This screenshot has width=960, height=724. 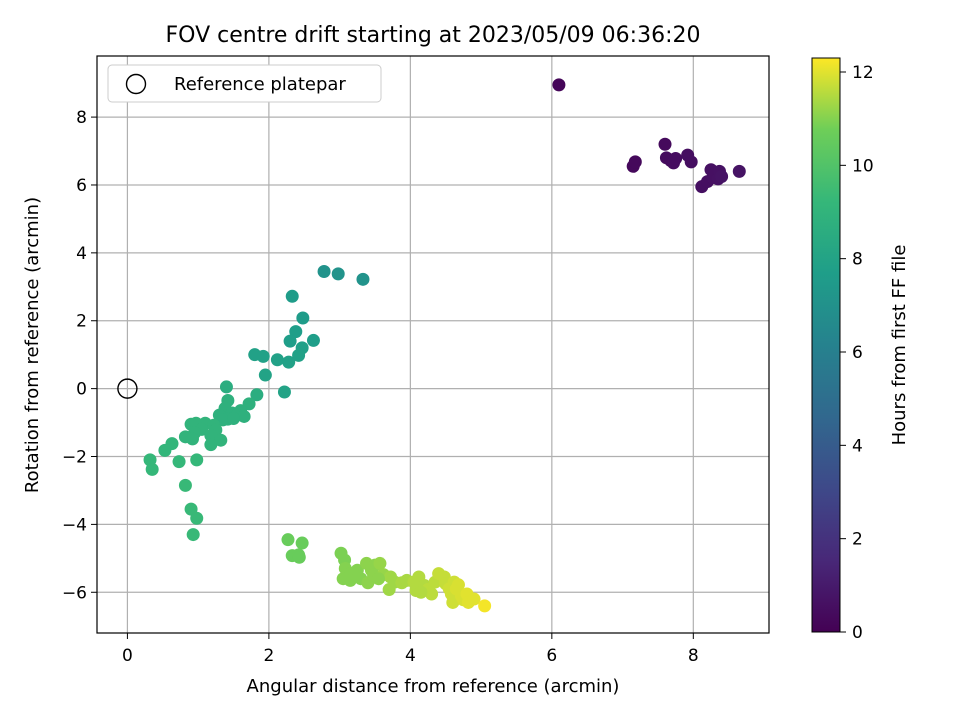 What do you see at coordinates (863, 166) in the screenshot?
I see `colorbar-tick-label: 10` at bounding box center [863, 166].